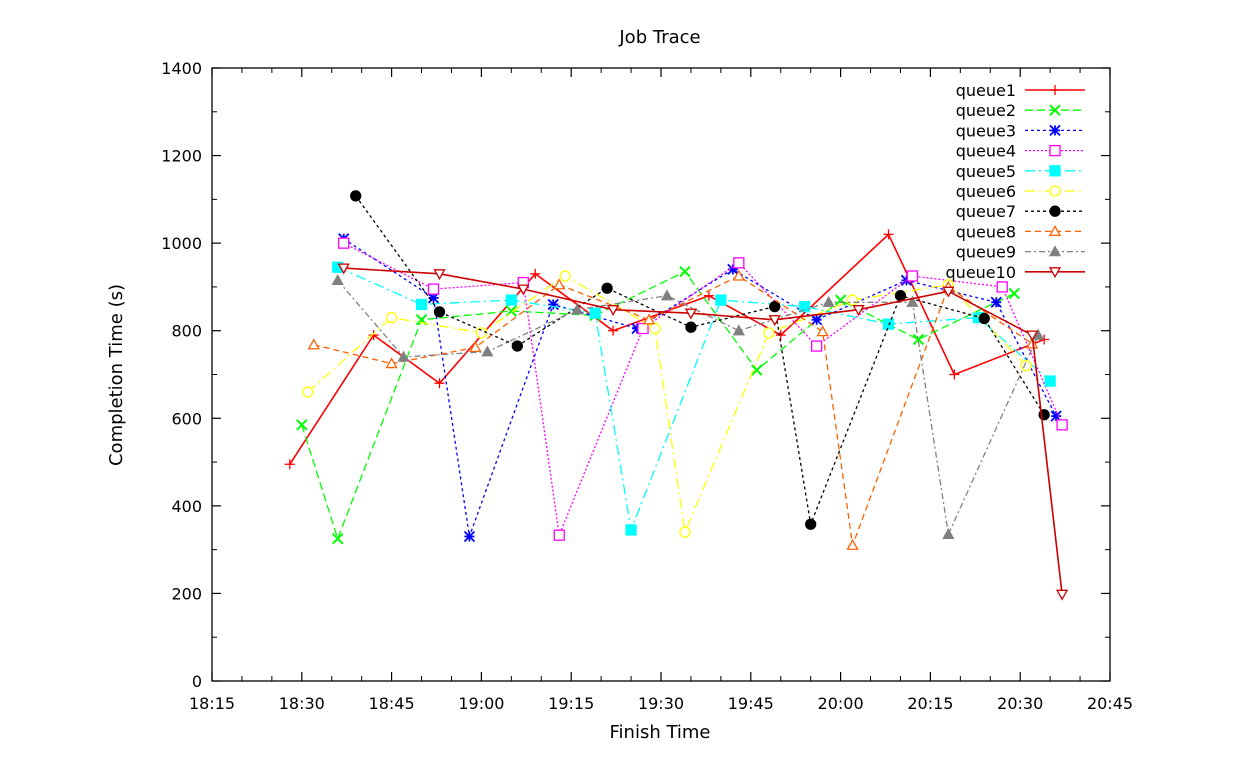  I want to click on legend-item-queue4: queue4, so click(1020, 151).